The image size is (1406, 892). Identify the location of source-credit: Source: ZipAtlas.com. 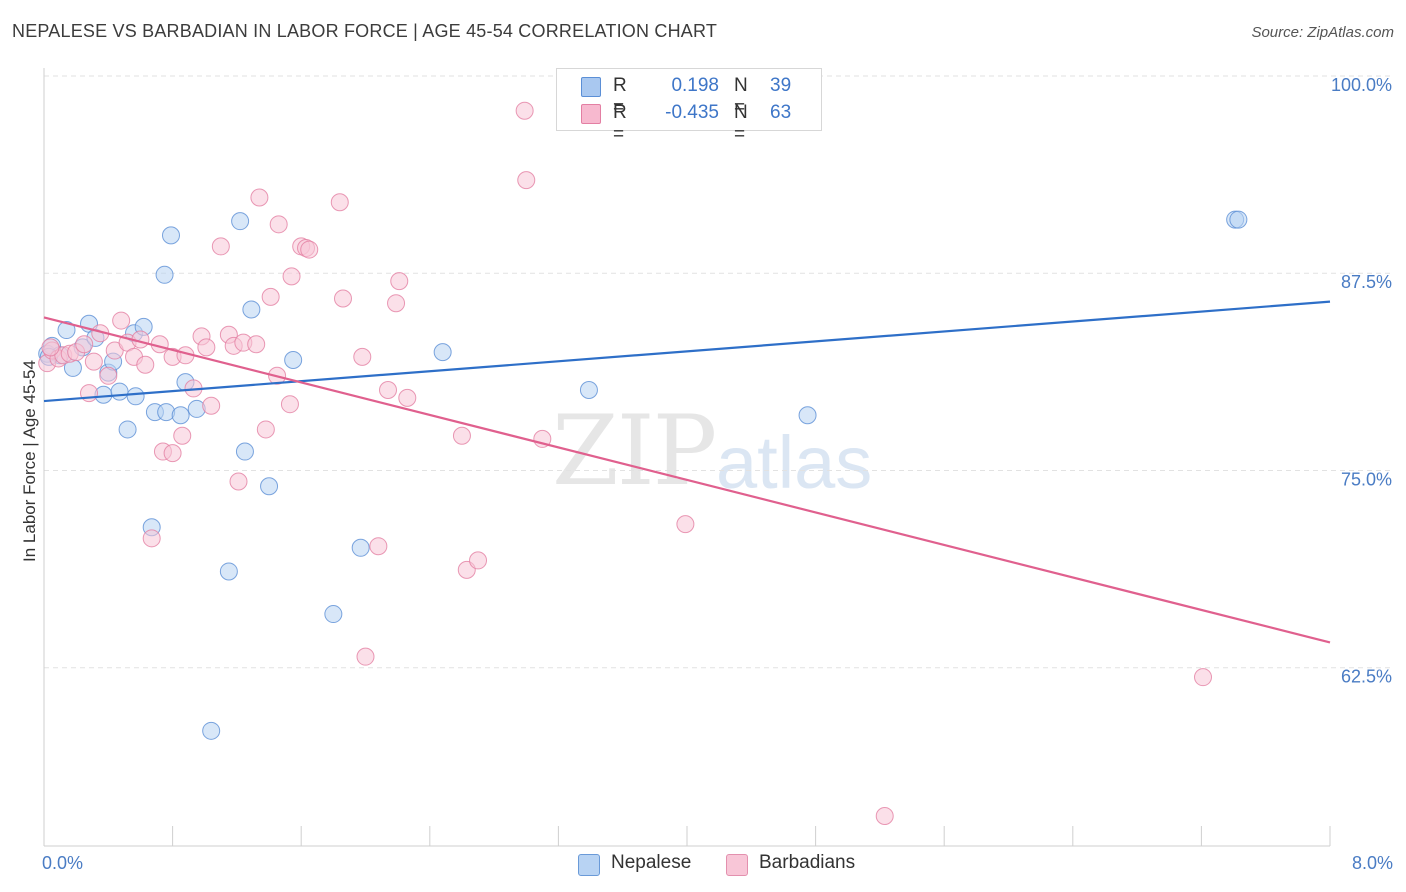
(1322, 32).